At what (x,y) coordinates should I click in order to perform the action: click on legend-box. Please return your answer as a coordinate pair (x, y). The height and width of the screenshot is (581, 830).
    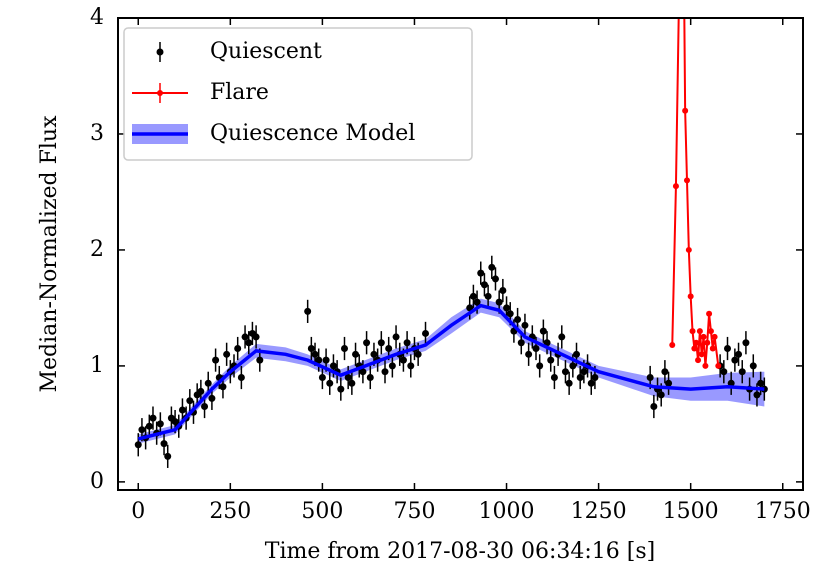
    Looking at the image, I should click on (298, 94).